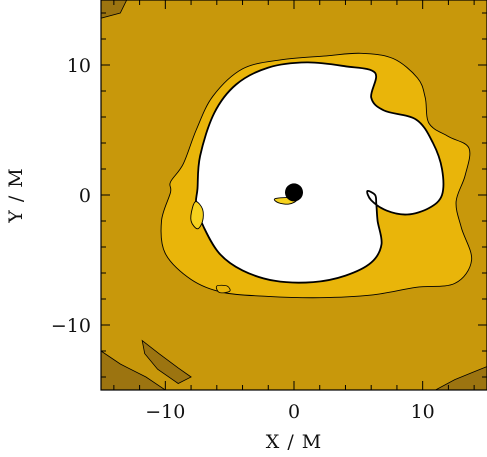 This screenshot has width=487, height=457. Describe the element at coordinates (85, 196) in the screenshot. I see `y-tick-label: 0` at that location.